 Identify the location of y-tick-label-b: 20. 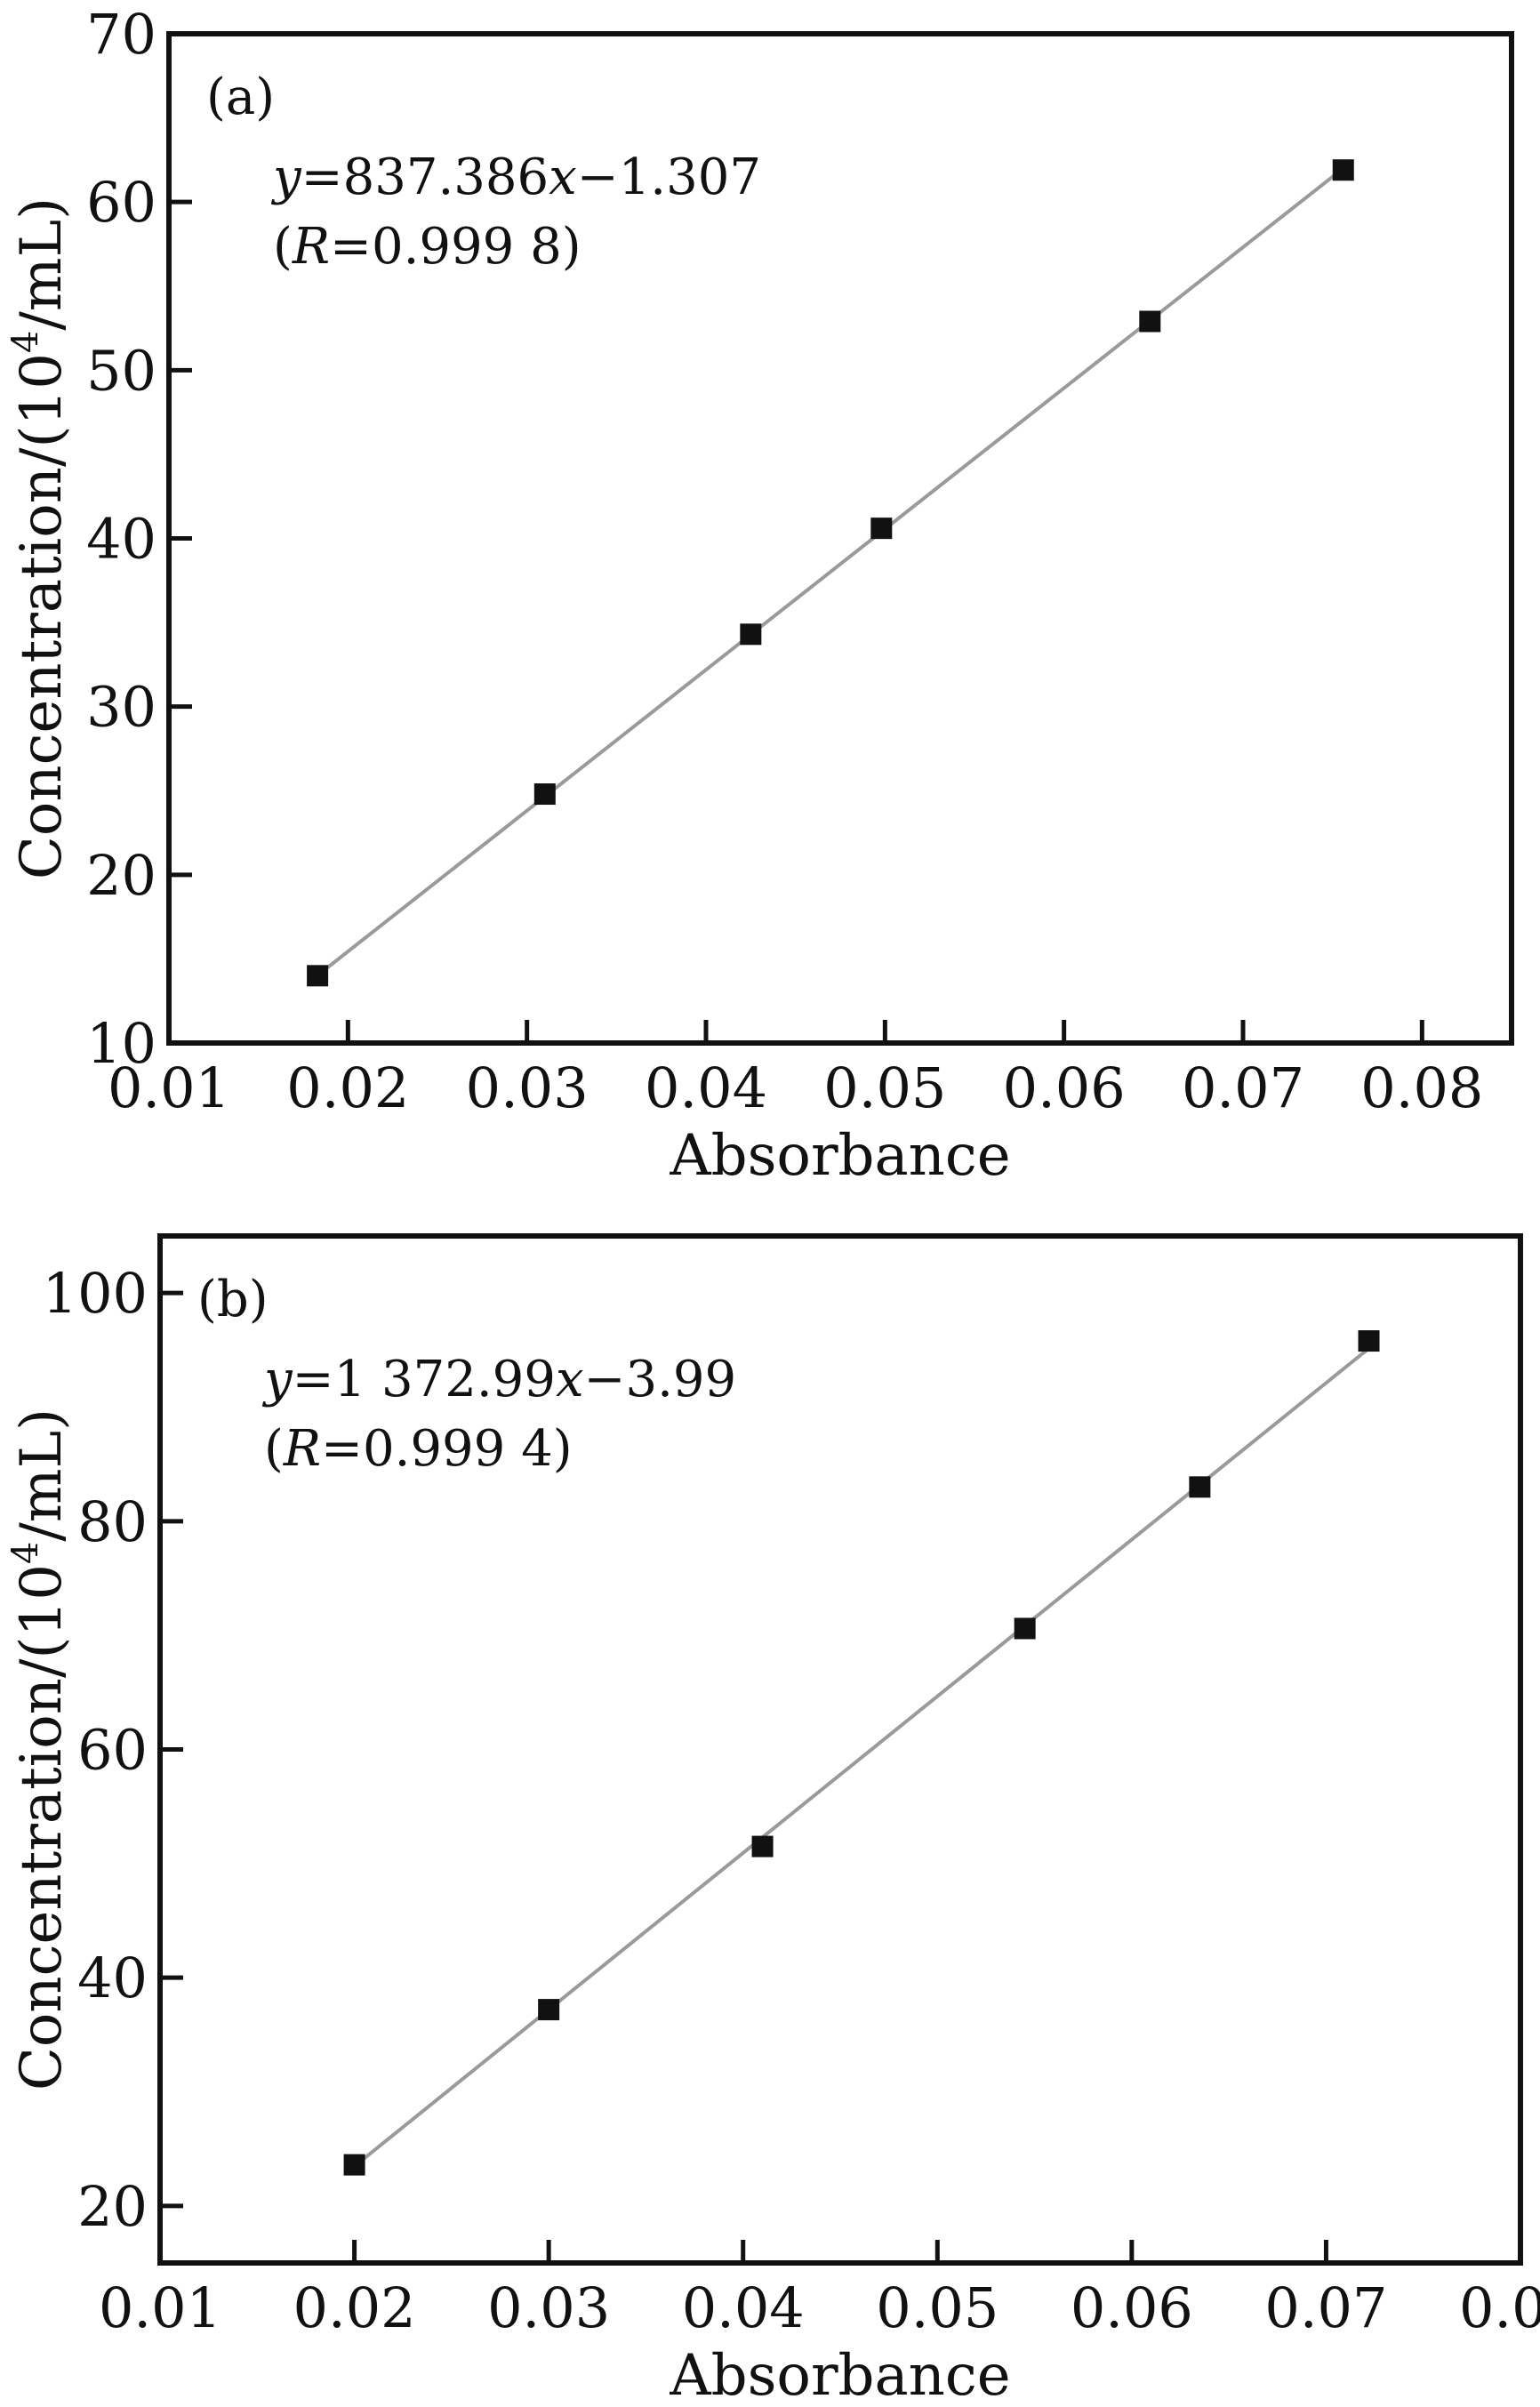
(113, 2206).